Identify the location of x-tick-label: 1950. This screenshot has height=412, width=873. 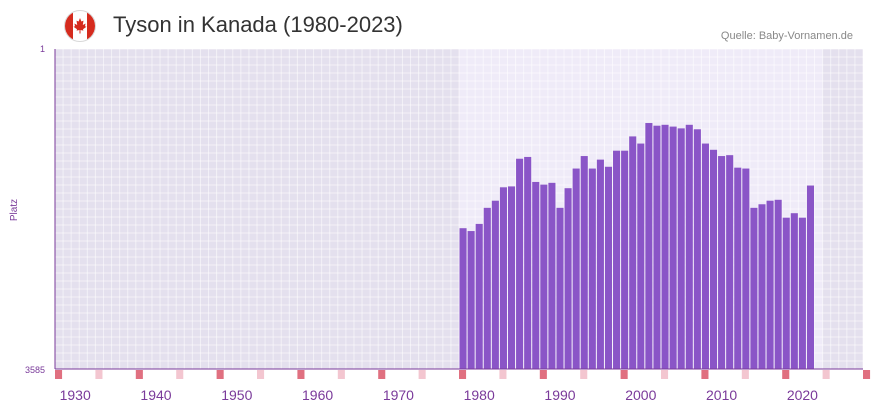
(236, 395).